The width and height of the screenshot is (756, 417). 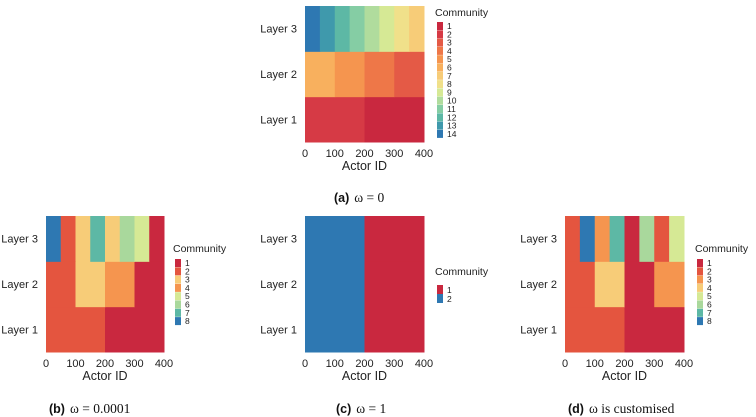 What do you see at coordinates (371, 408) in the screenshot?
I see `caption-text: ω = 1` at bounding box center [371, 408].